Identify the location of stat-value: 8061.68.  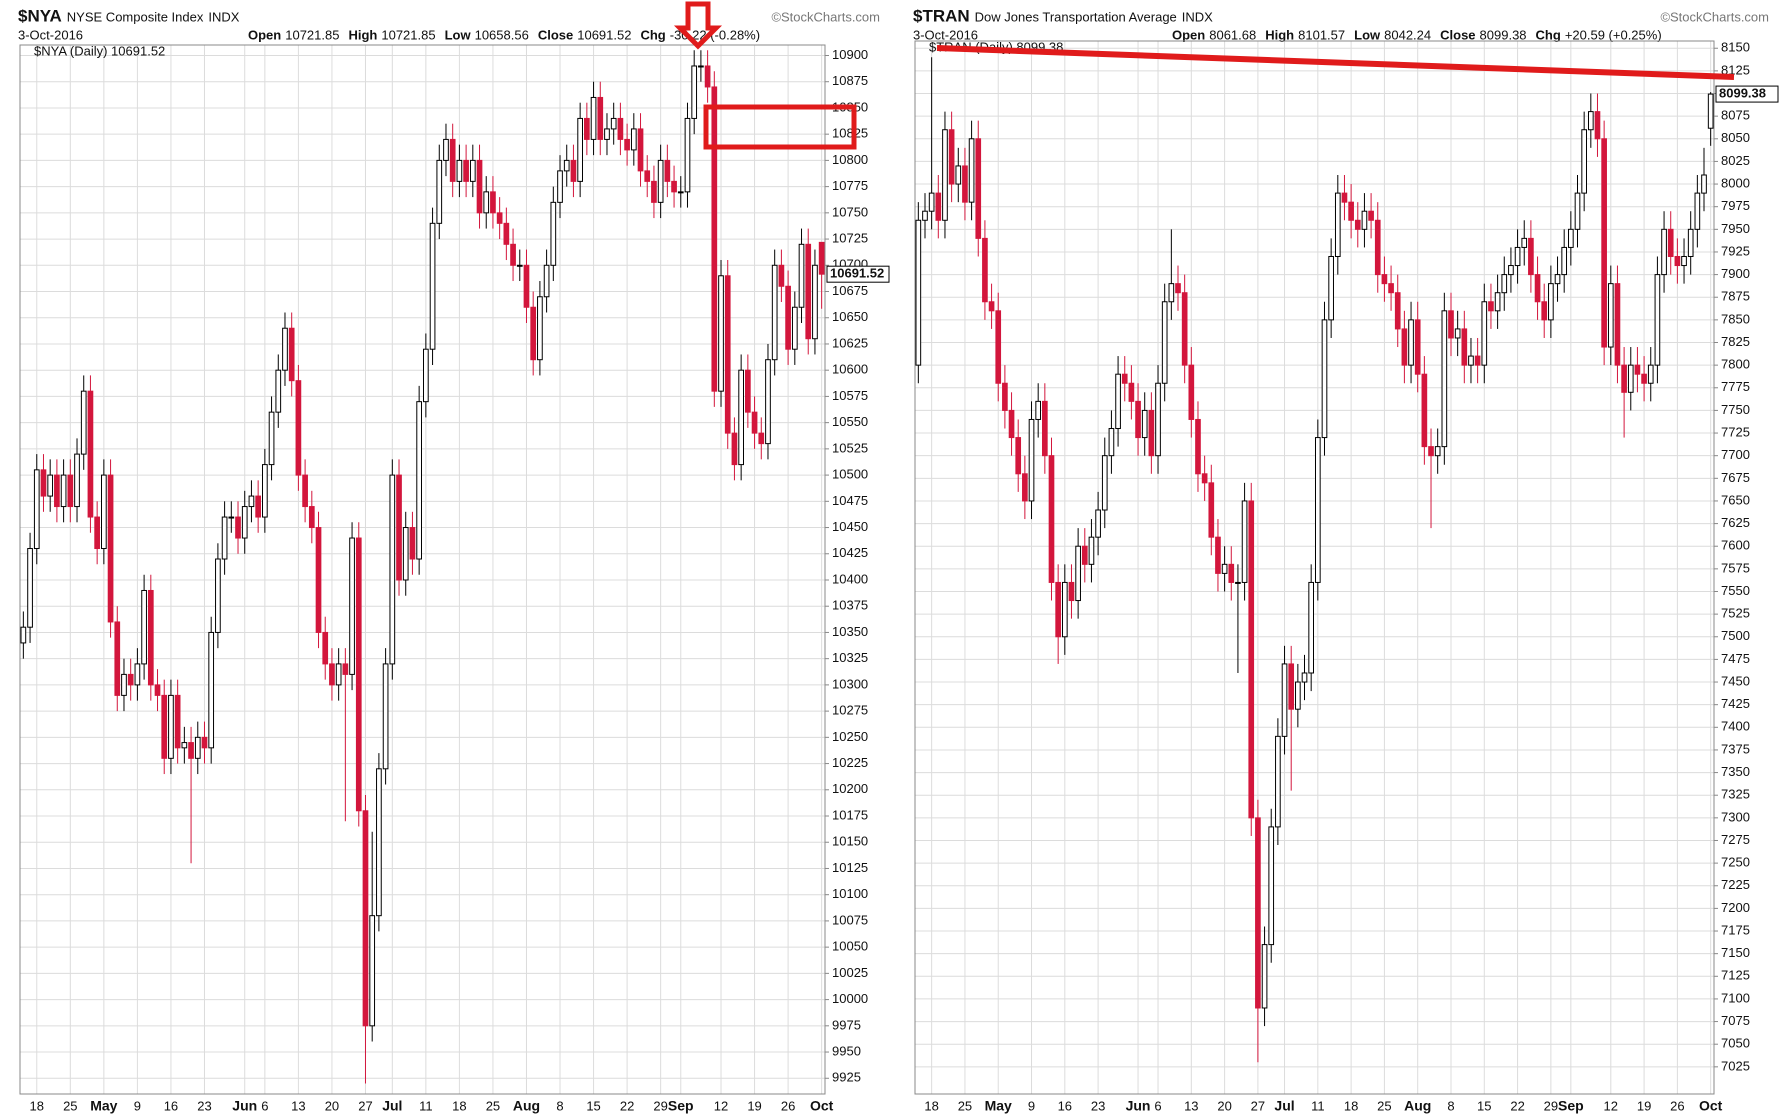
(1232, 34).